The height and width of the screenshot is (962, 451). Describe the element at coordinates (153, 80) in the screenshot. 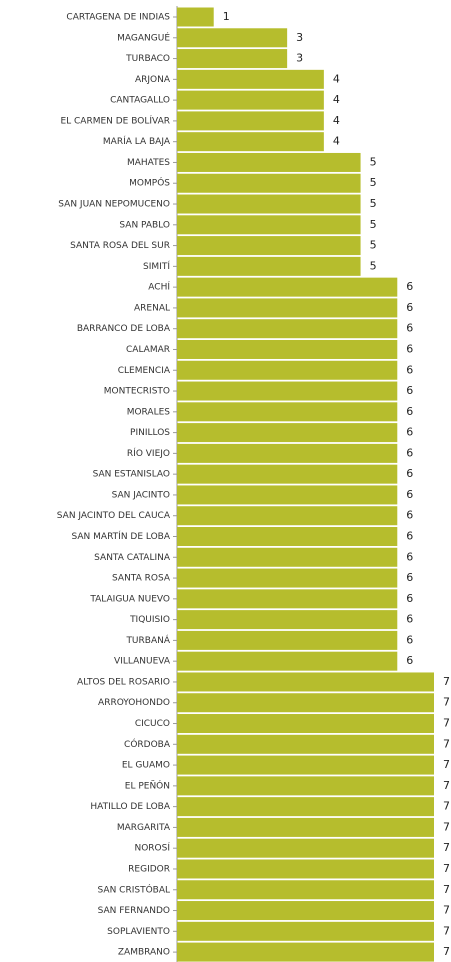

I see `y-tick-label: ARJONA` at that location.